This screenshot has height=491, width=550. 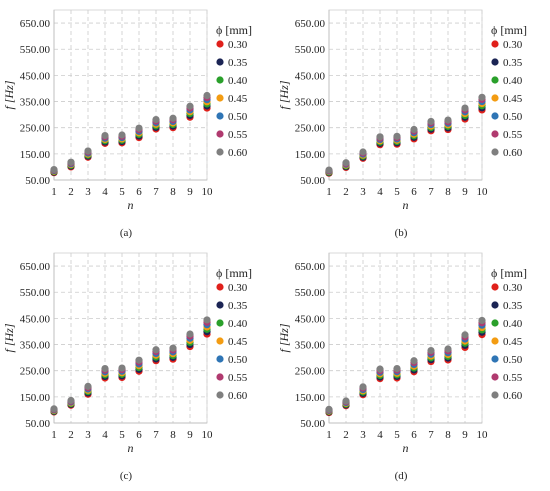 What do you see at coordinates (126, 233) in the screenshot?
I see `panel-label: (a)` at bounding box center [126, 233].